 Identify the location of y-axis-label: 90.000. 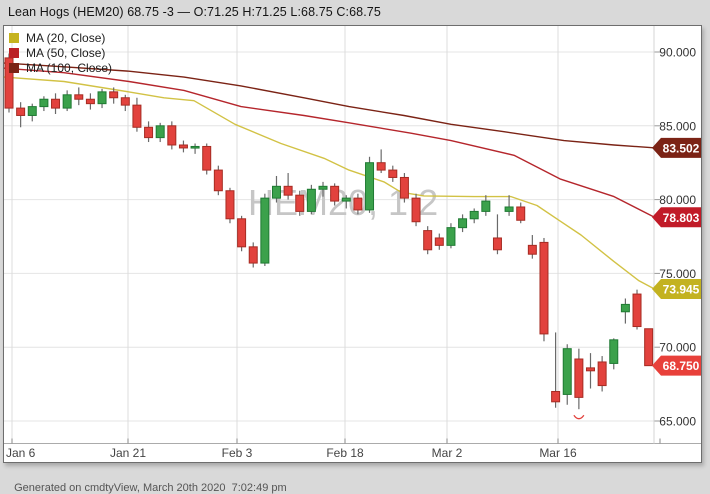
(677, 53).